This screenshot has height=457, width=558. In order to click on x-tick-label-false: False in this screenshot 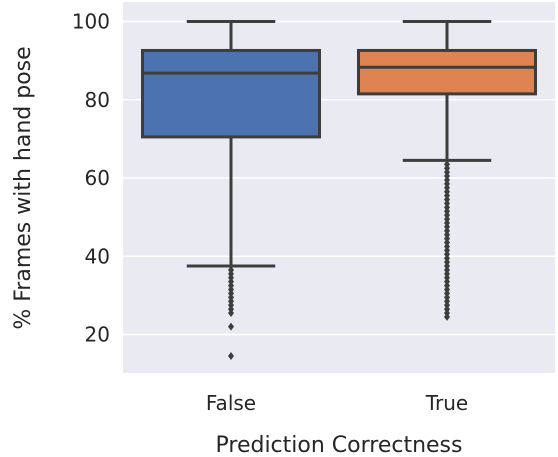, I will do `click(231, 403)`.